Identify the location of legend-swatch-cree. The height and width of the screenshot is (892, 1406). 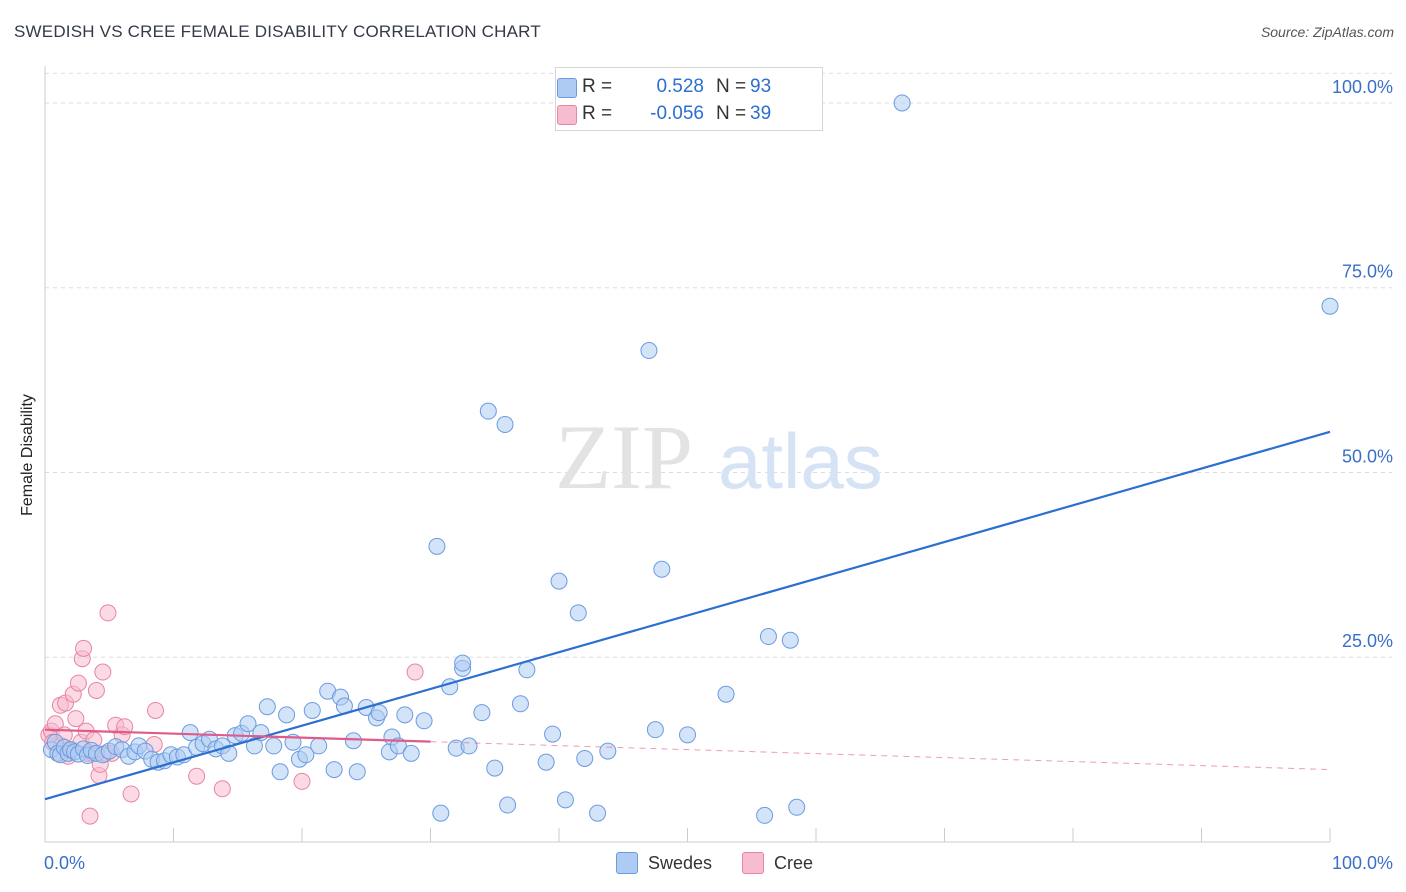
(567, 115).